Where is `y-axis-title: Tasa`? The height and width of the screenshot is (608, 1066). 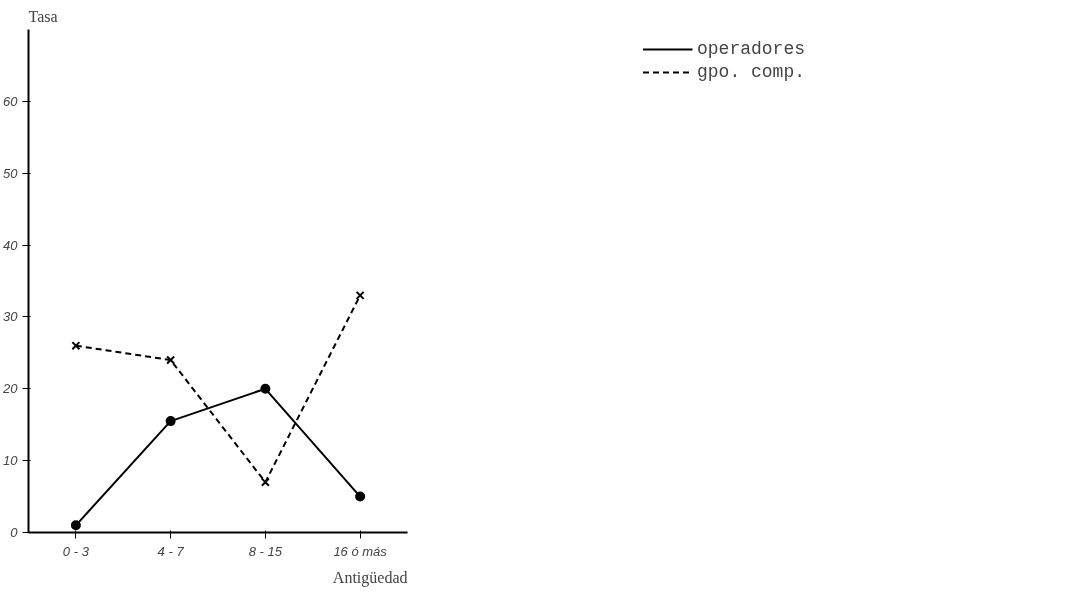
y-axis-title: Tasa is located at coordinates (43, 16).